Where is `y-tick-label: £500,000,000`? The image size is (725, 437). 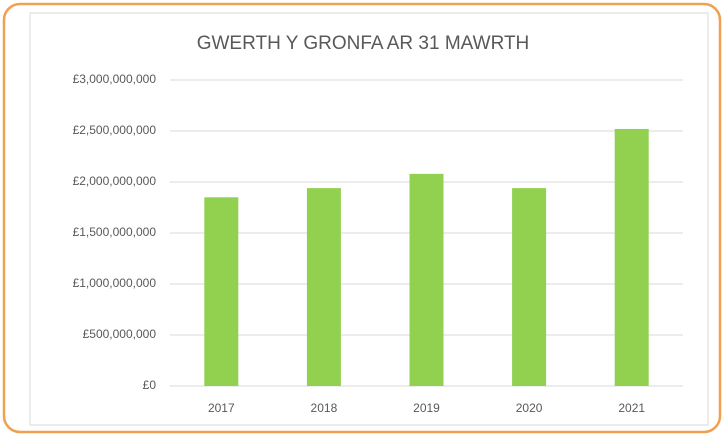 y-tick-label: £500,000,000 is located at coordinates (120, 334).